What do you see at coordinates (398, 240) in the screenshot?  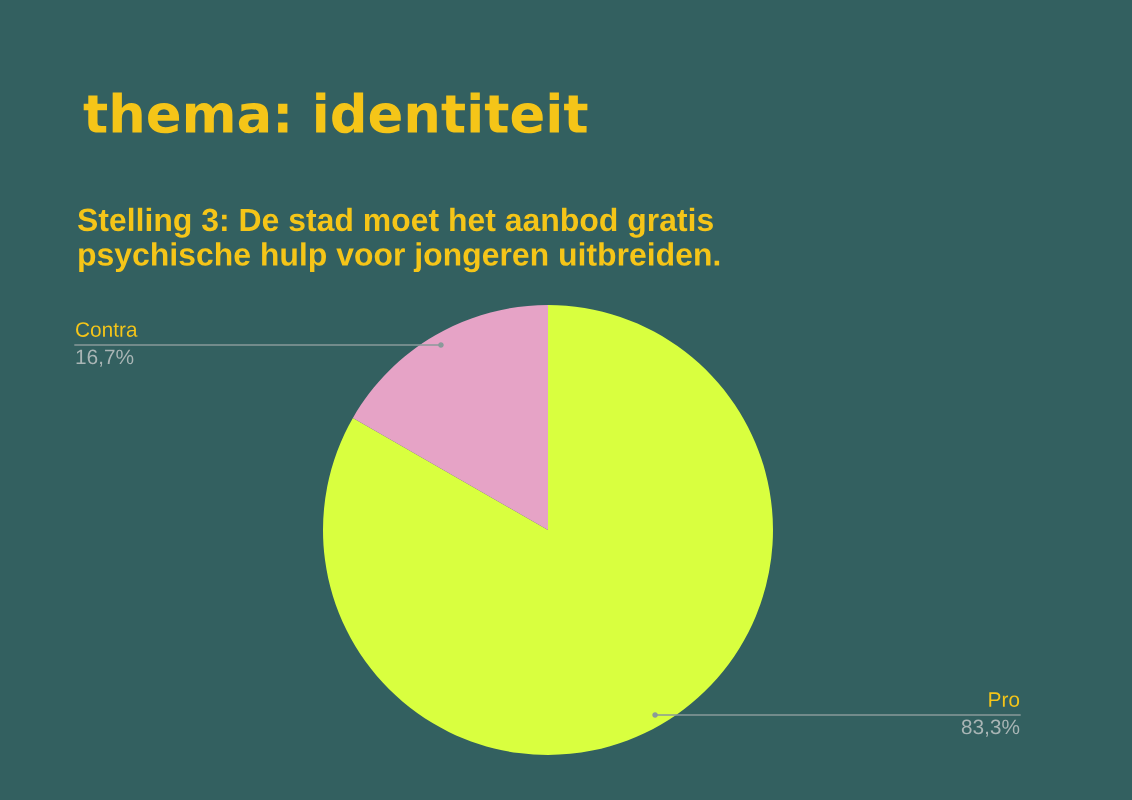 I see `chart-subtitle: Stelling 3: De stad moet het aanbod gratis psychische hulp voor jongeren uitbreiden.` at bounding box center [398, 240].